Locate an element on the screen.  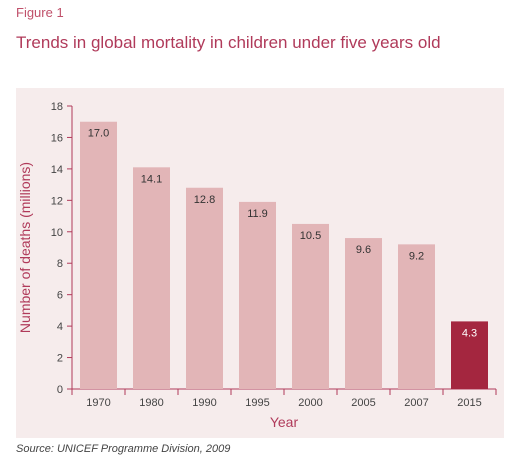
y-tick-label: 12 is located at coordinates (57, 201).